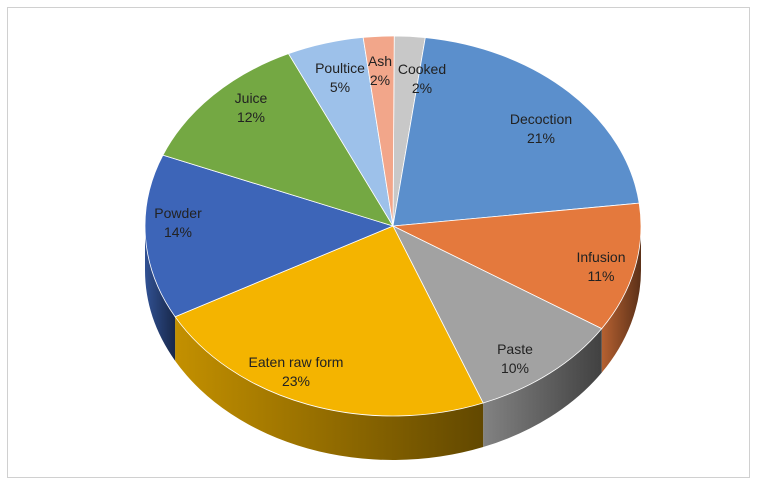  I want to click on slice-label-eaten-raw-form: Eaten raw form, so click(296, 362).